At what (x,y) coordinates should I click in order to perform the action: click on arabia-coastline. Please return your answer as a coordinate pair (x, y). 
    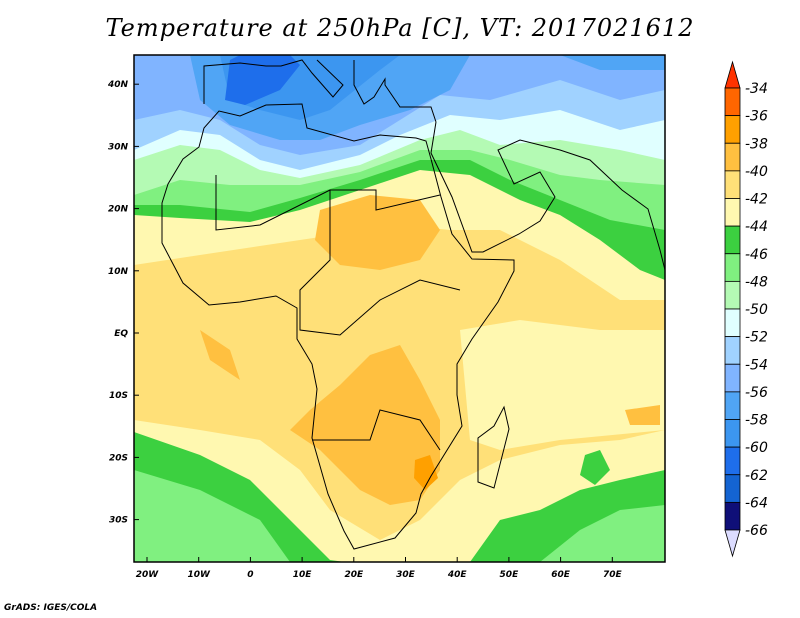
    Looking at the image, I should click on (547, 196).